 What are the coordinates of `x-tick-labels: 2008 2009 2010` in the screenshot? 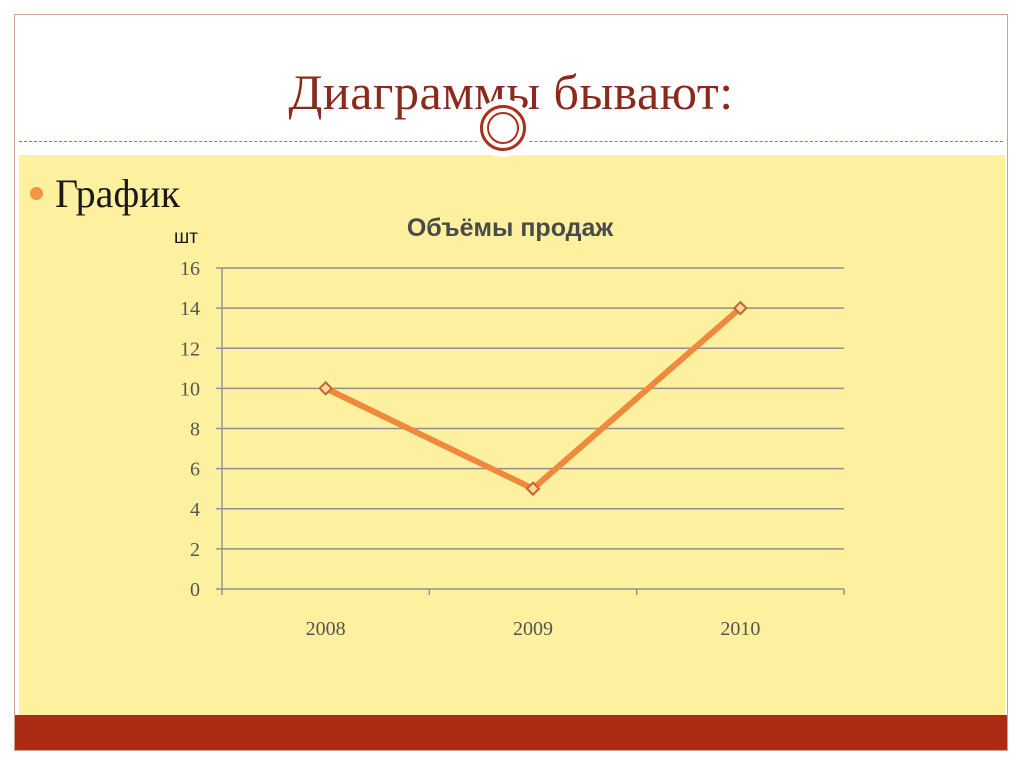 It's located at (533, 629).